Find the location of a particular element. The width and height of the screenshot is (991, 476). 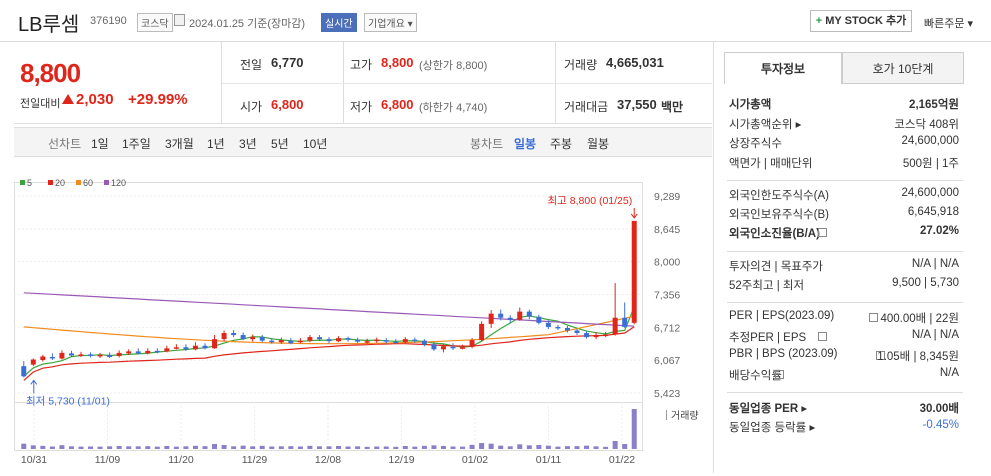

info-label: 동일업종 등락률 ▸ is located at coordinates (772, 428).